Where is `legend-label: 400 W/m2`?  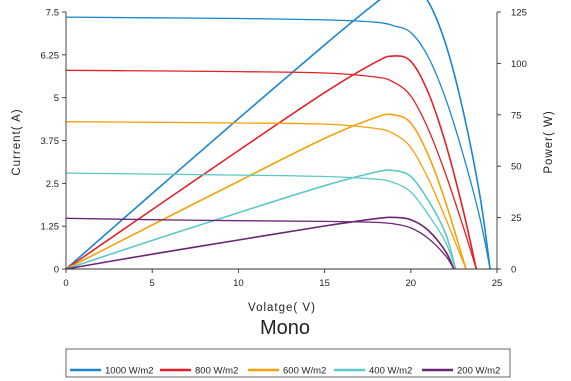
legend-label: 400 W/m2 is located at coordinates (390, 371).